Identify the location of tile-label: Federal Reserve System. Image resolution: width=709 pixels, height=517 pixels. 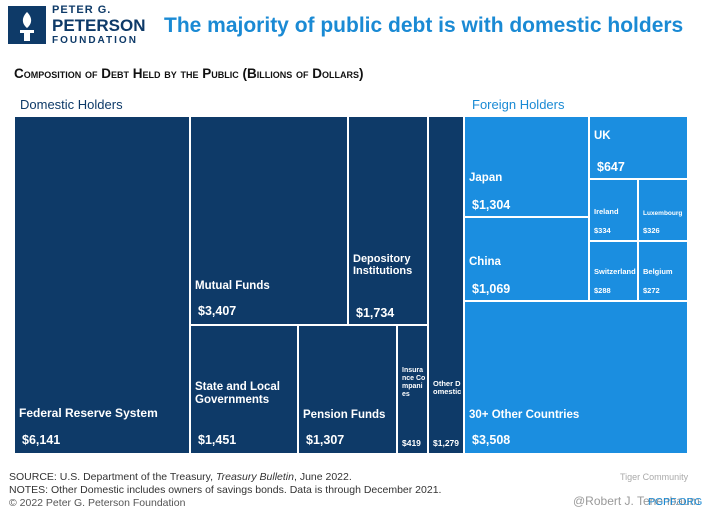
(88, 413).